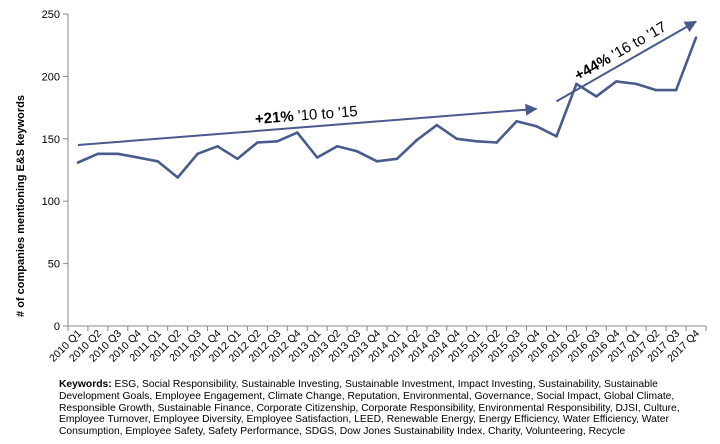 The image size is (720, 444). I want to click on y-tick-label: 50, so click(54, 265).